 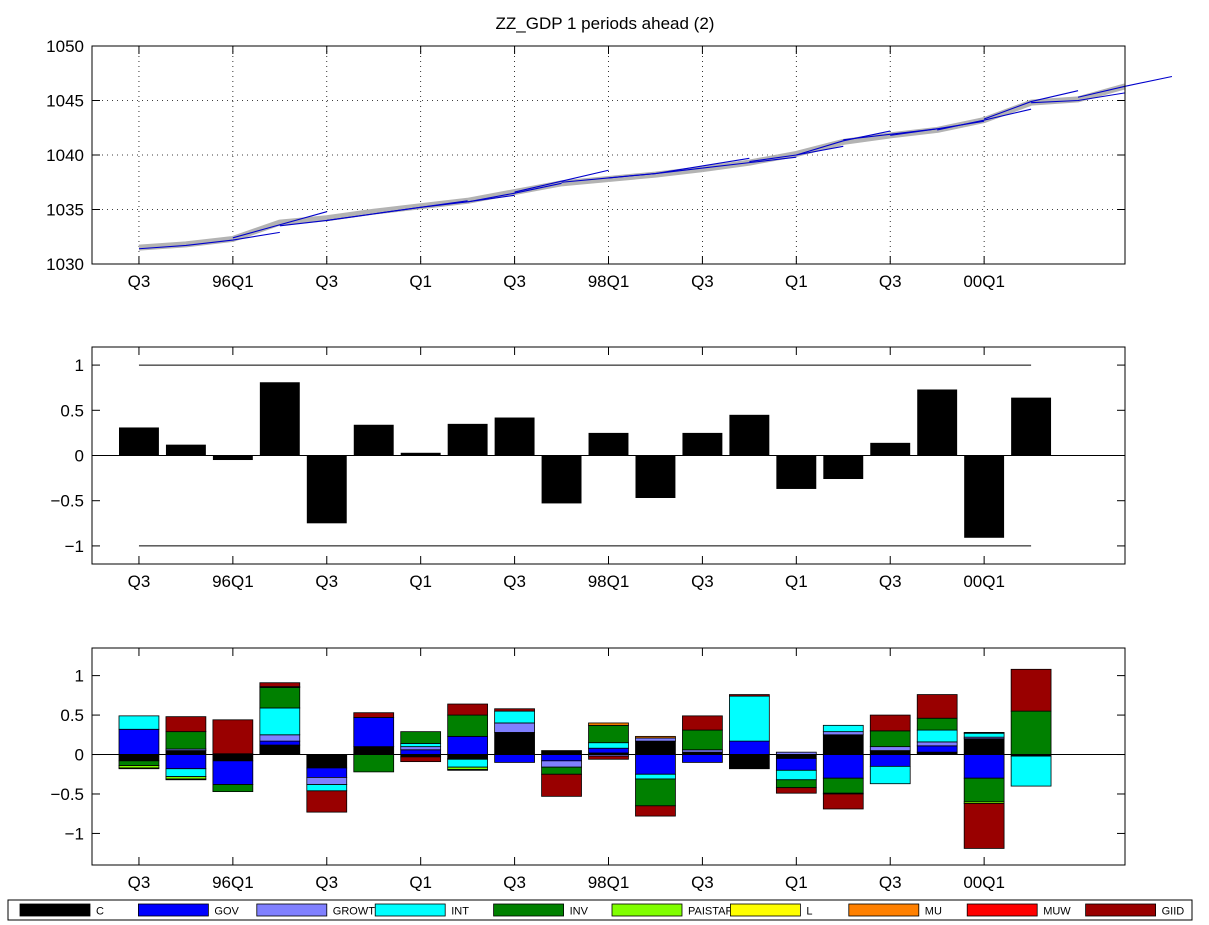 I want to click on legend-label: C, so click(x=100, y=912).